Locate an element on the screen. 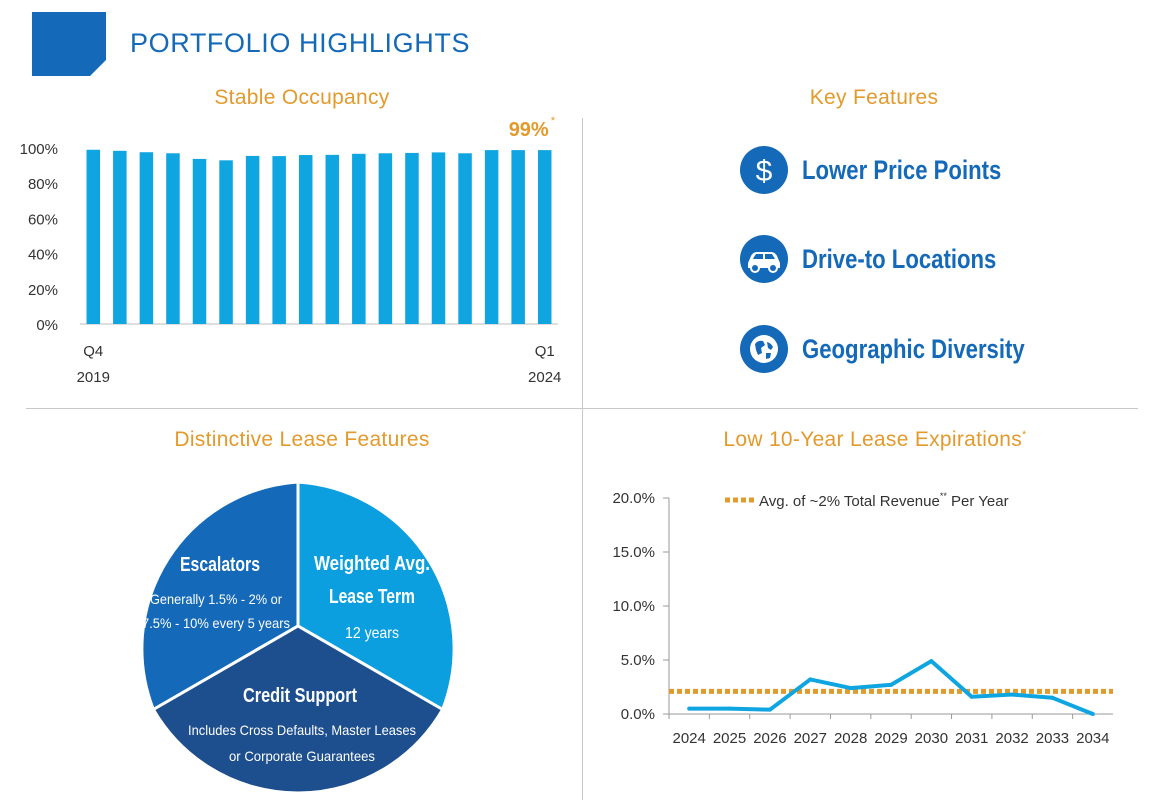  pie-label-term-title: Weighted Avg. is located at coordinates (372, 564).